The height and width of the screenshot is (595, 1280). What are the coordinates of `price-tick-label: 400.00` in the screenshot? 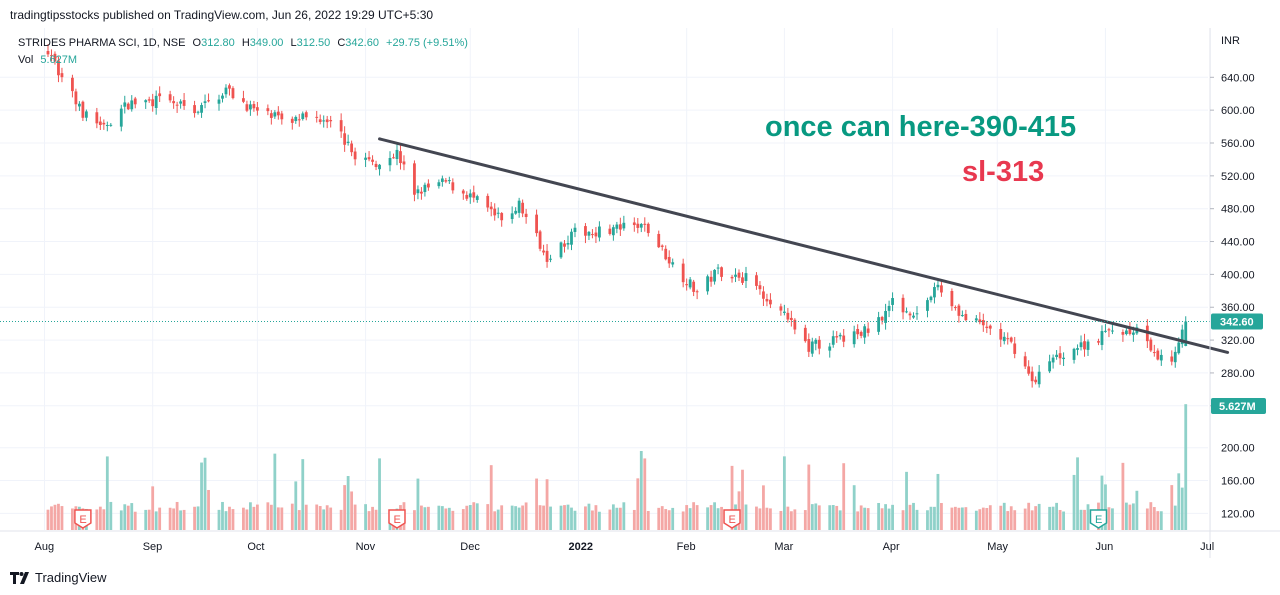 It's located at (1238, 275).